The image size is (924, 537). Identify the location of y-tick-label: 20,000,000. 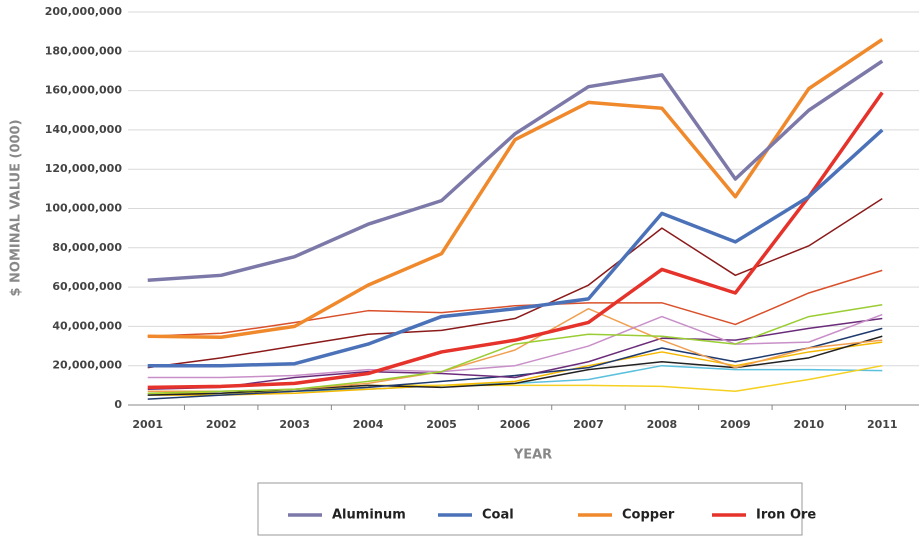
(87, 365).